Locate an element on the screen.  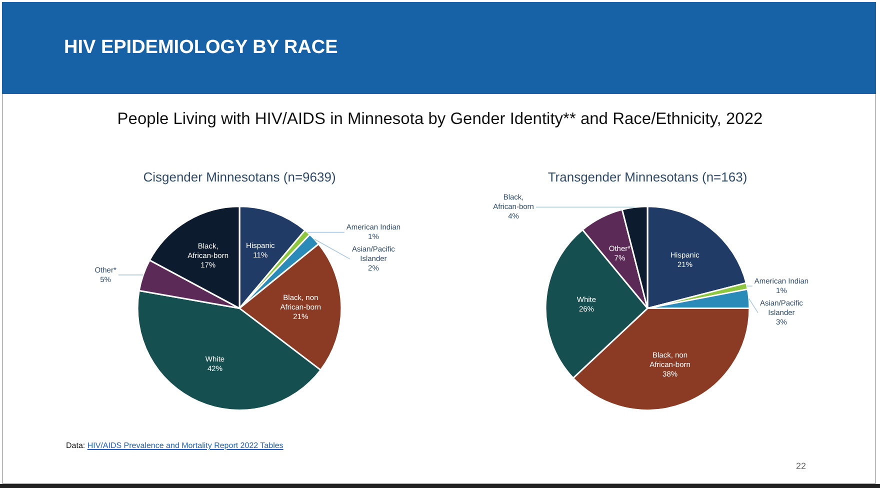
chart-title: Transgender Minnesotans (n=163) is located at coordinates (648, 176).